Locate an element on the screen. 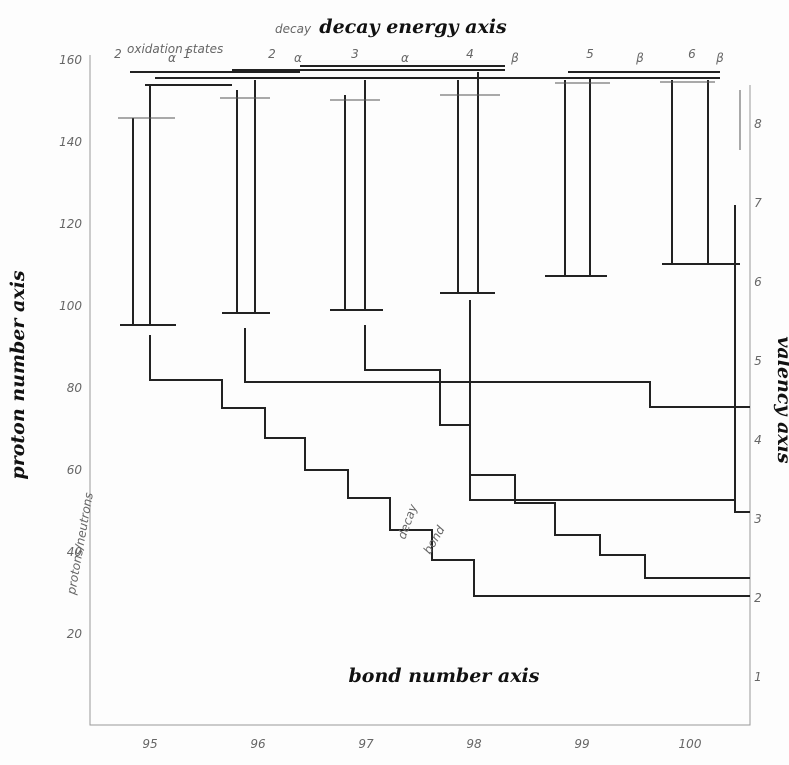 The height and width of the screenshot is (765, 789). right-tick: 8 is located at coordinates (758, 124).